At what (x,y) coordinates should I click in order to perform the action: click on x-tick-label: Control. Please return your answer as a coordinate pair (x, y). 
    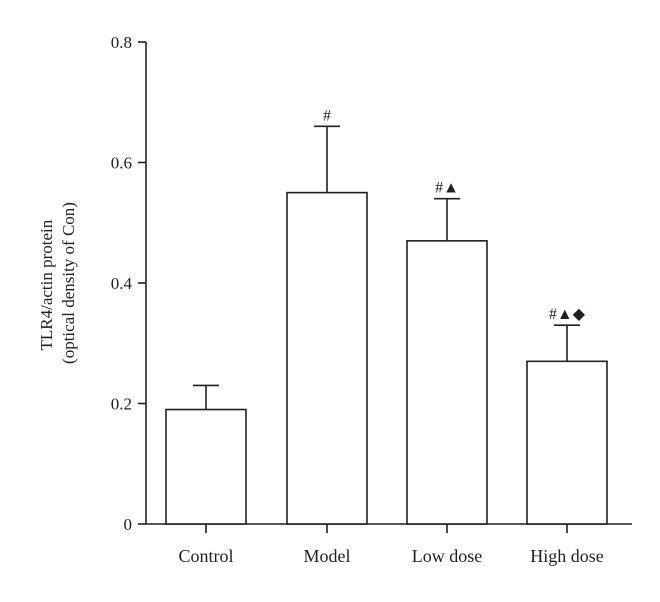
    Looking at the image, I should click on (205, 556).